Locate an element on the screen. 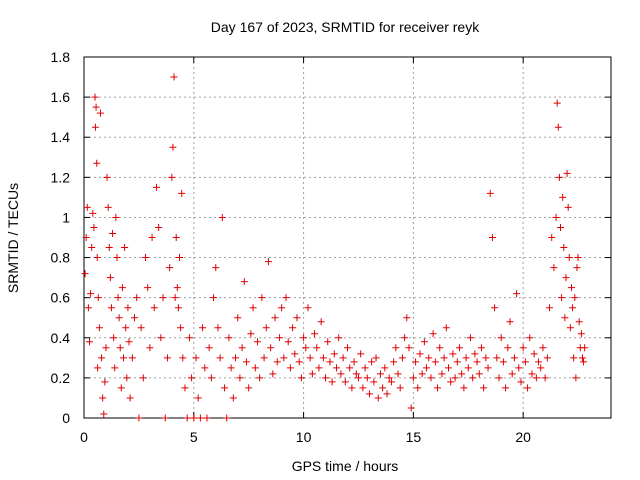  y-tick-label: 1.8 is located at coordinates (61, 57).